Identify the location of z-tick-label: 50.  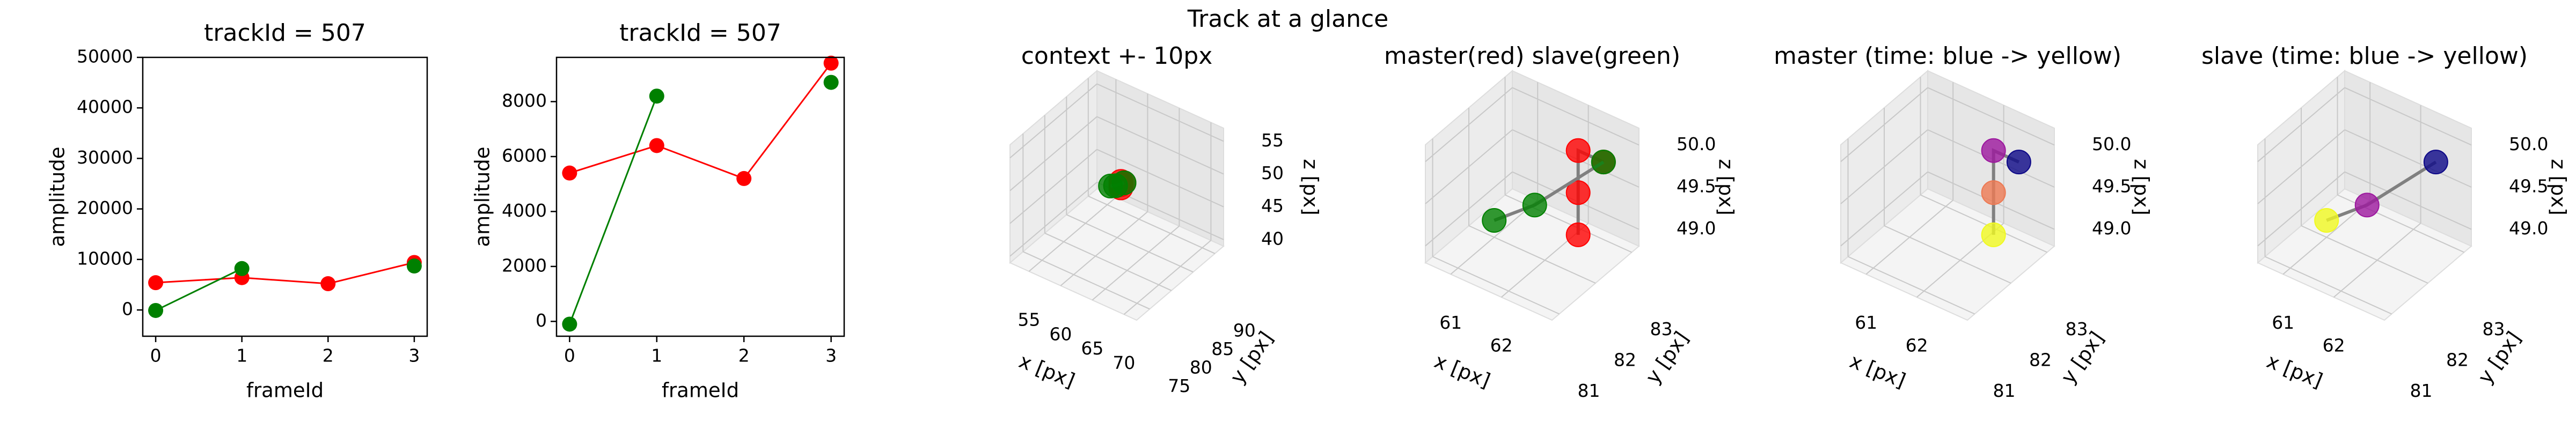
(1272, 172).